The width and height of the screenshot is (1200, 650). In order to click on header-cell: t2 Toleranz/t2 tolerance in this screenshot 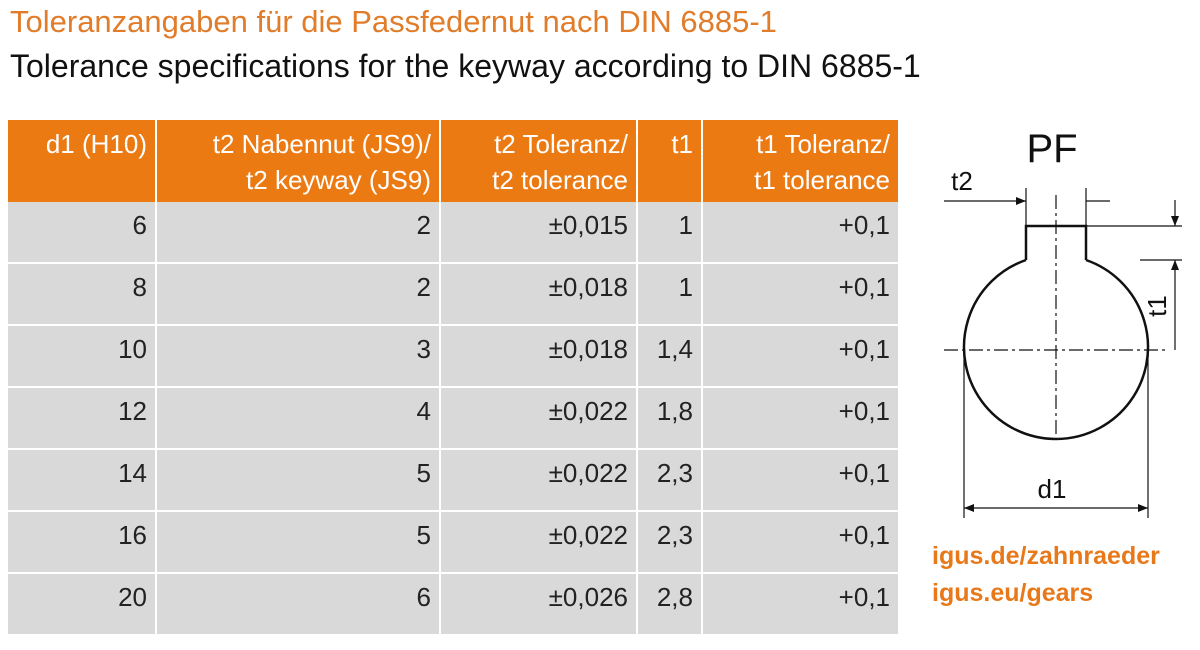, I will do `click(539, 161)`.